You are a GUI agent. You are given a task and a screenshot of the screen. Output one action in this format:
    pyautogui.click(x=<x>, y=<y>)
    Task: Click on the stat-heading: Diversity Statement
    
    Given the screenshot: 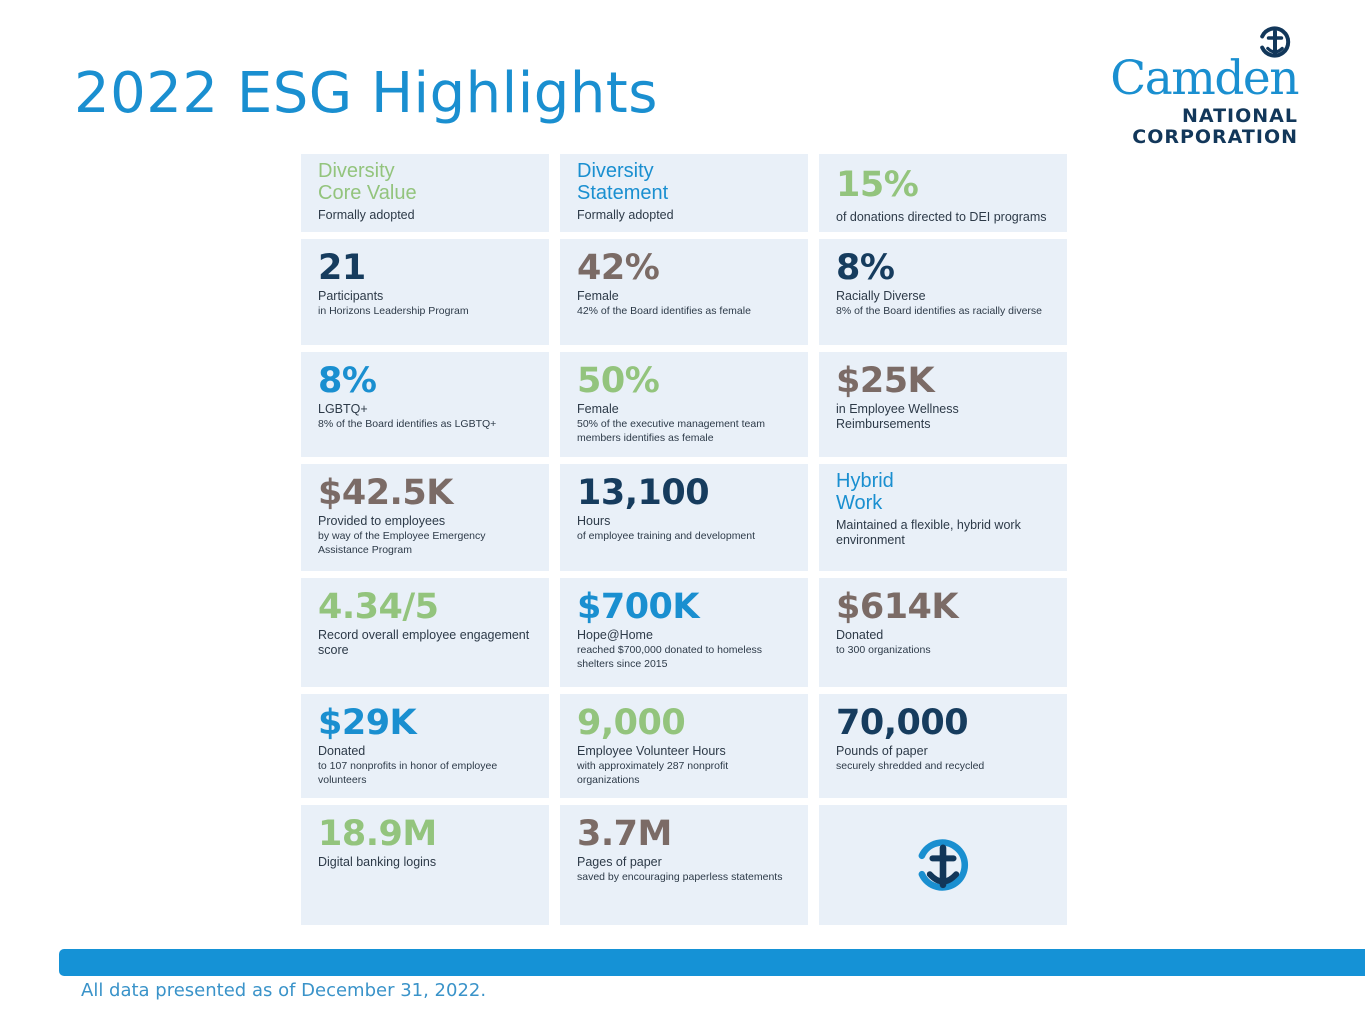 What is the action you would take?
    pyautogui.click(x=684, y=182)
    